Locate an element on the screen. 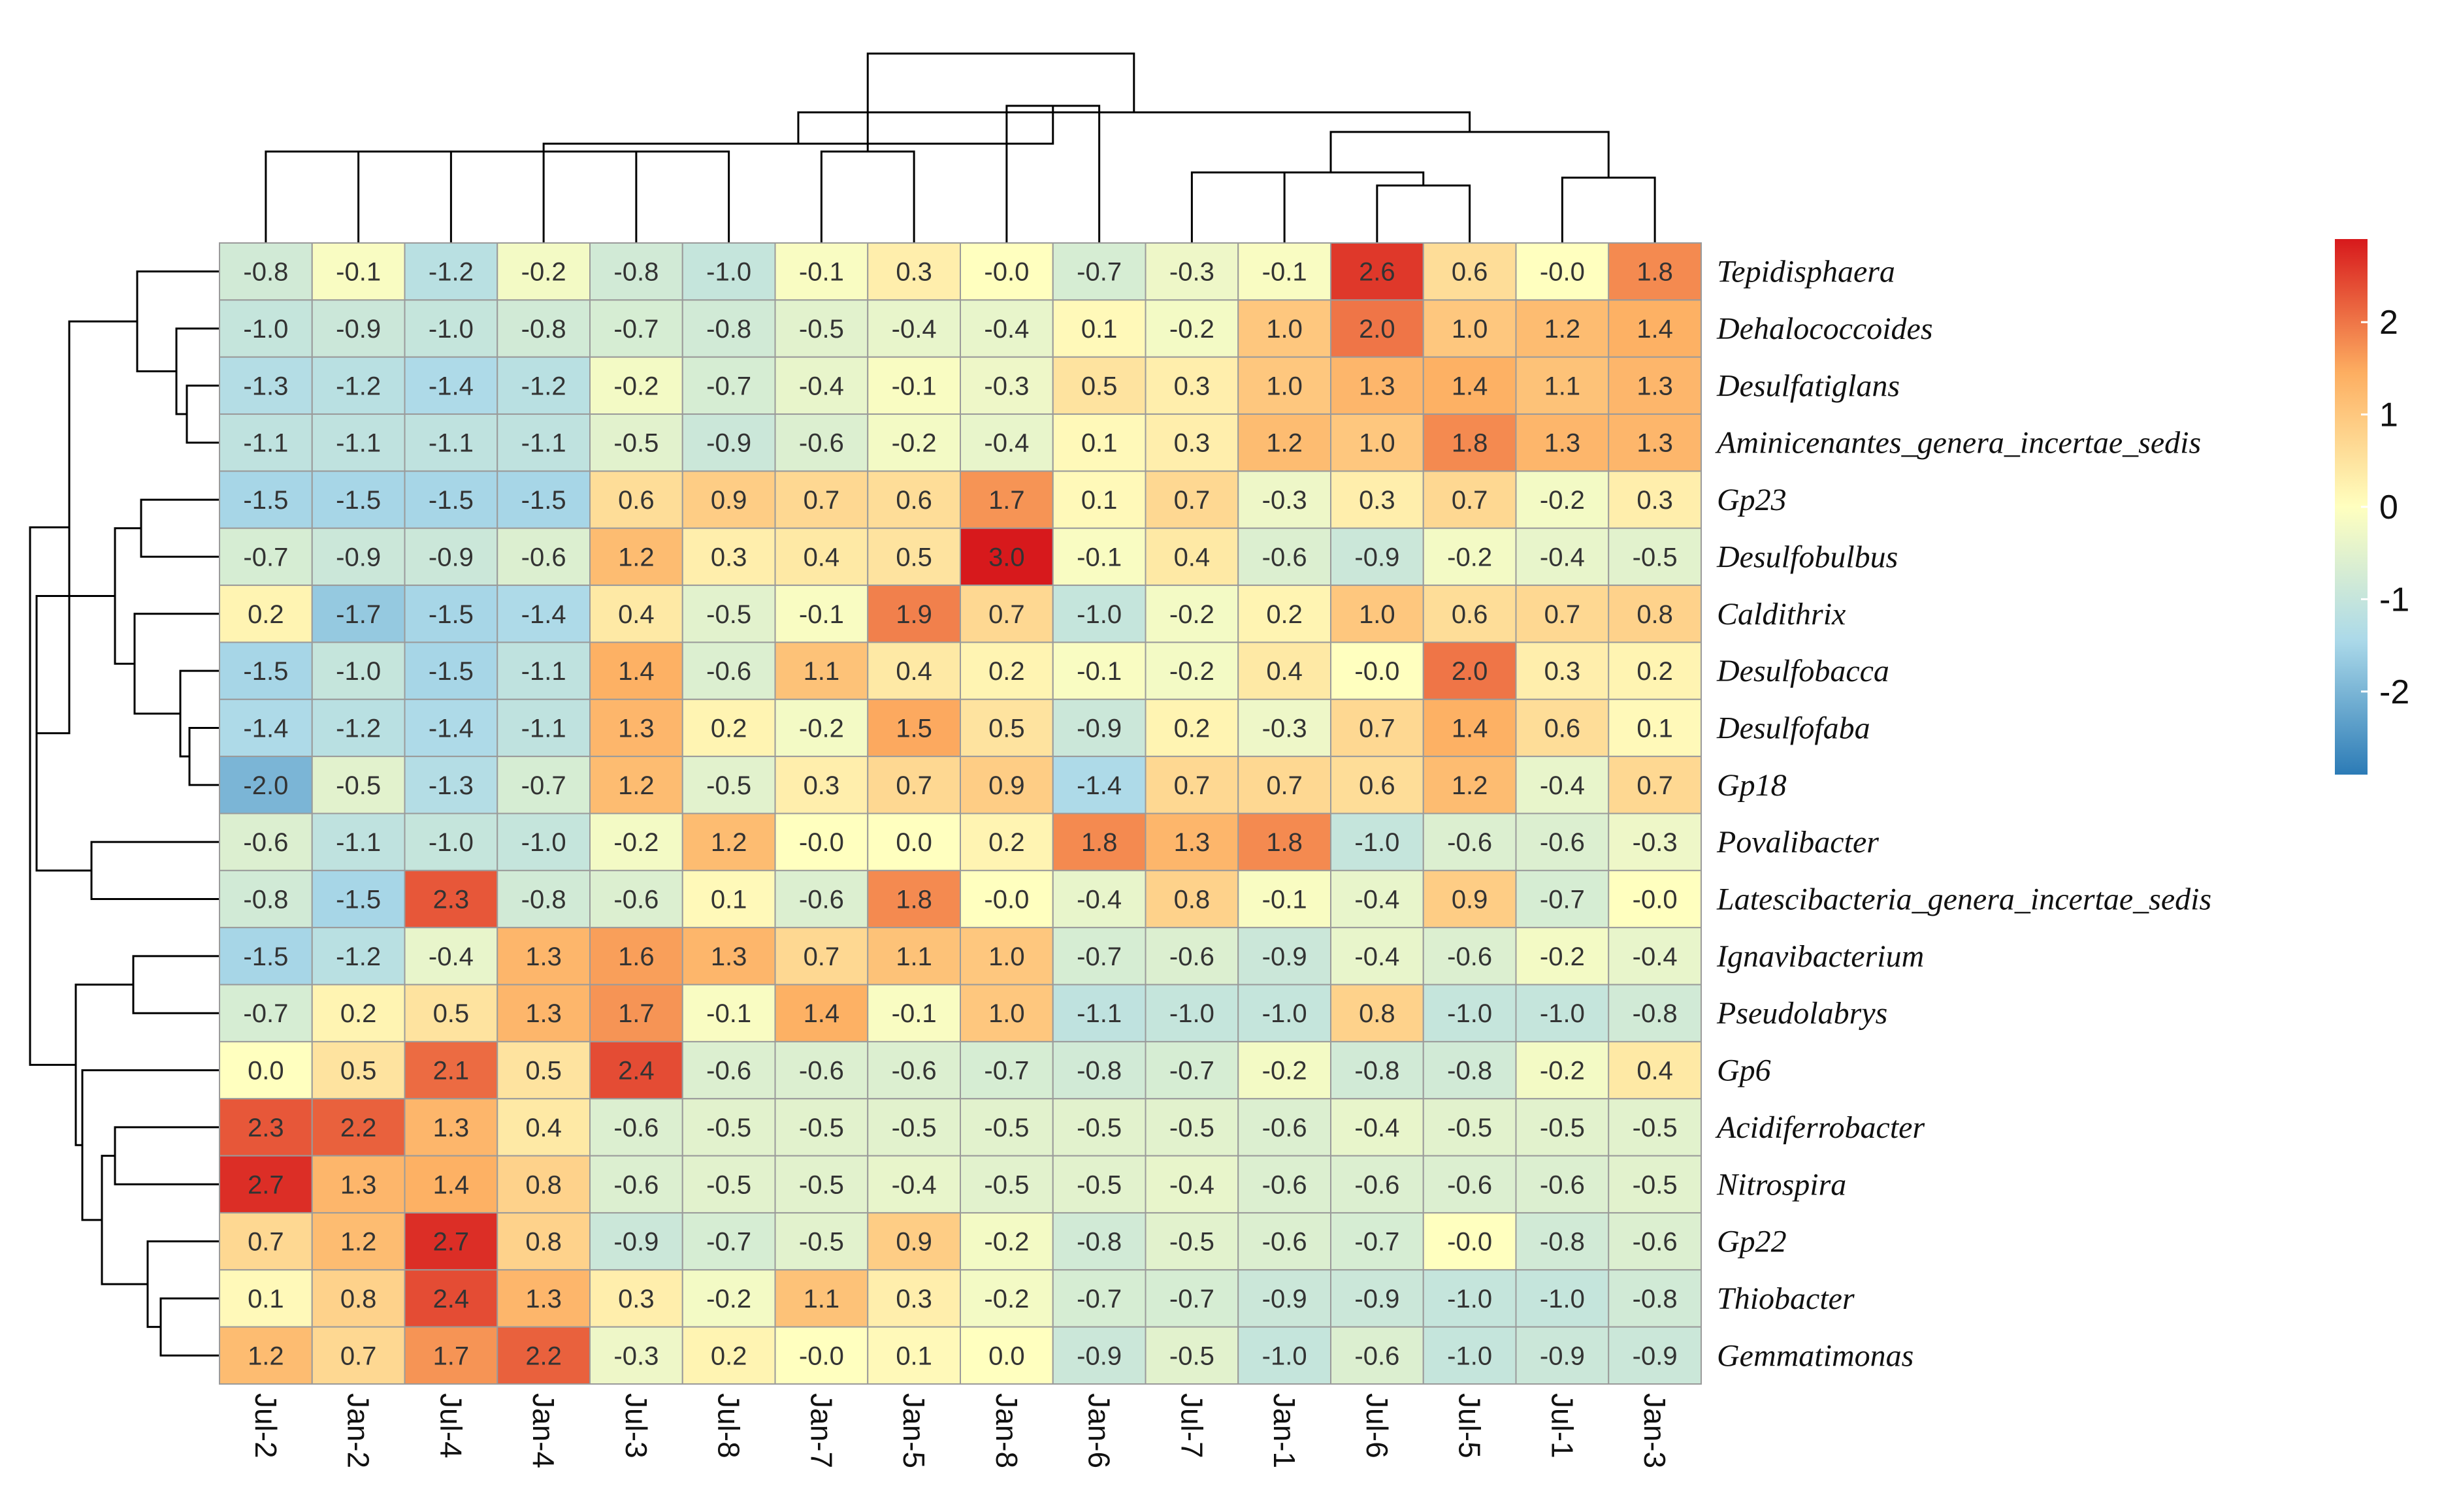 The image size is (2442, 1512). cell-value-label: 2.2 is located at coordinates (543, 1356).